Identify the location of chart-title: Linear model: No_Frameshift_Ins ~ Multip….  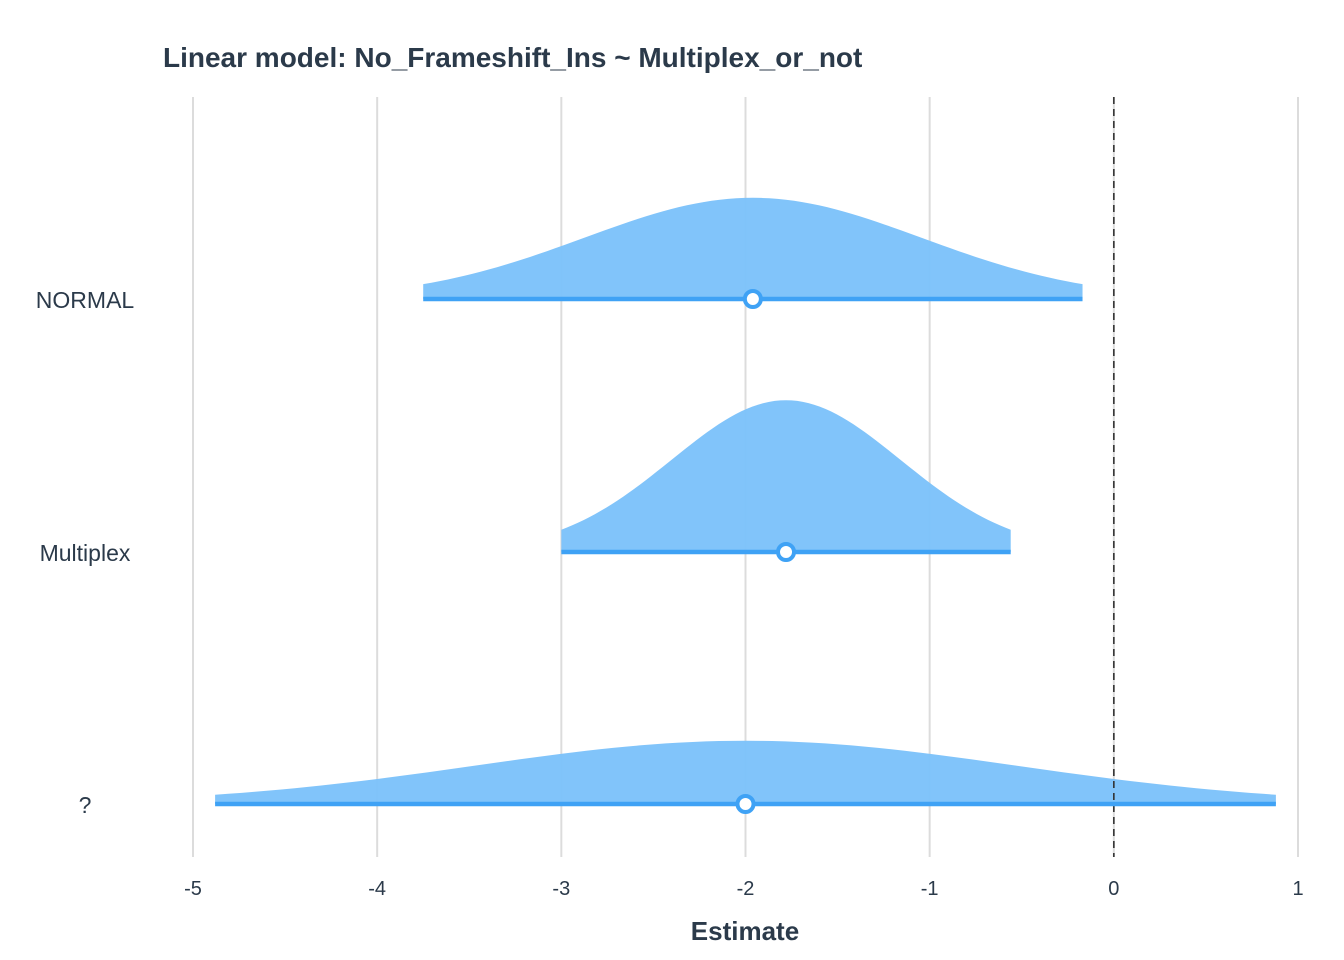
(512, 57).